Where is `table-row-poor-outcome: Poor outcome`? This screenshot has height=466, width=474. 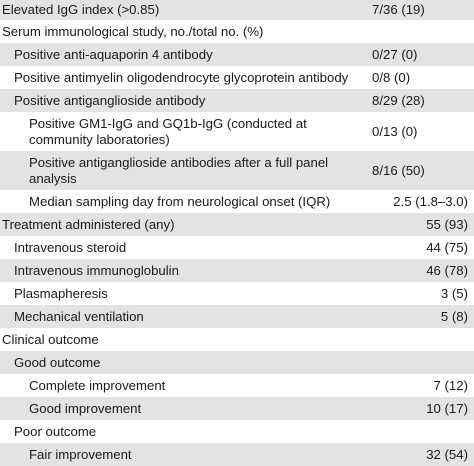 table-row-poor-outcome: Poor outcome is located at coordinates (237, 431).